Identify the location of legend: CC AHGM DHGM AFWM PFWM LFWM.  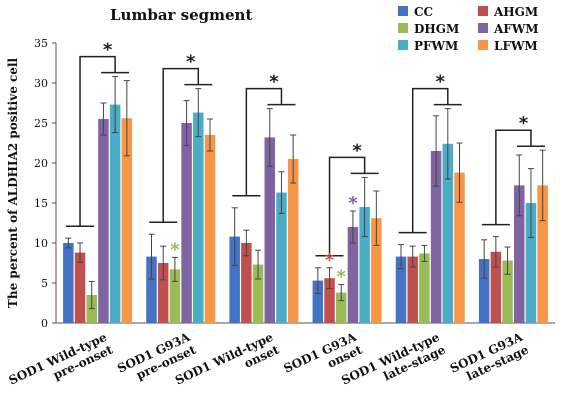
(468, 29).